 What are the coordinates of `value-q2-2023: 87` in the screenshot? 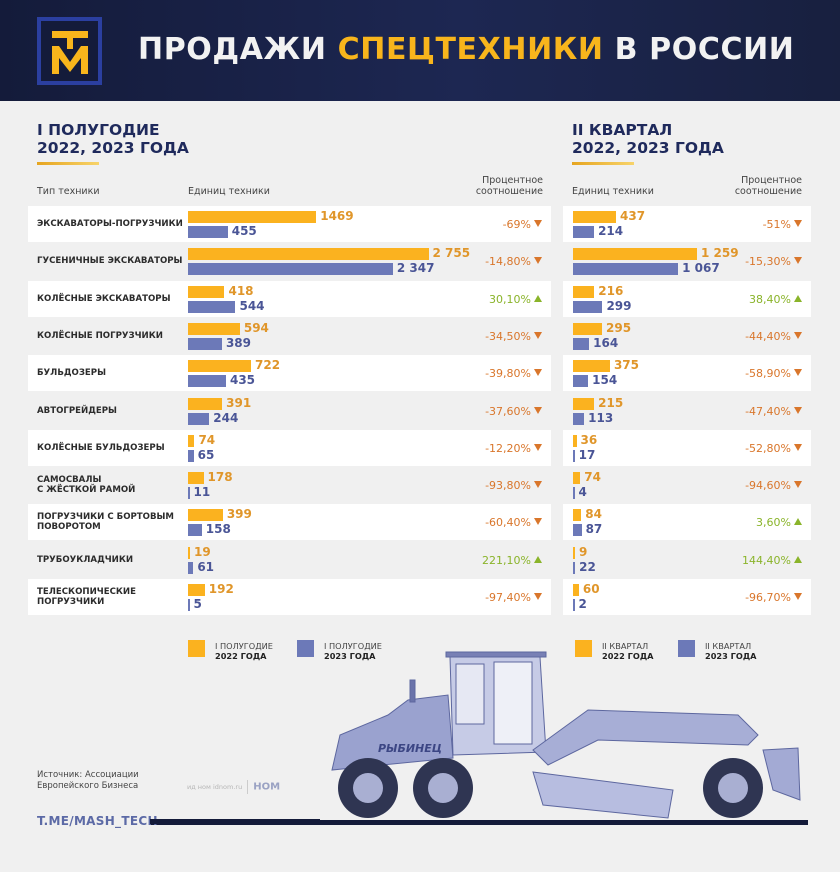 It's located at (594, 529).